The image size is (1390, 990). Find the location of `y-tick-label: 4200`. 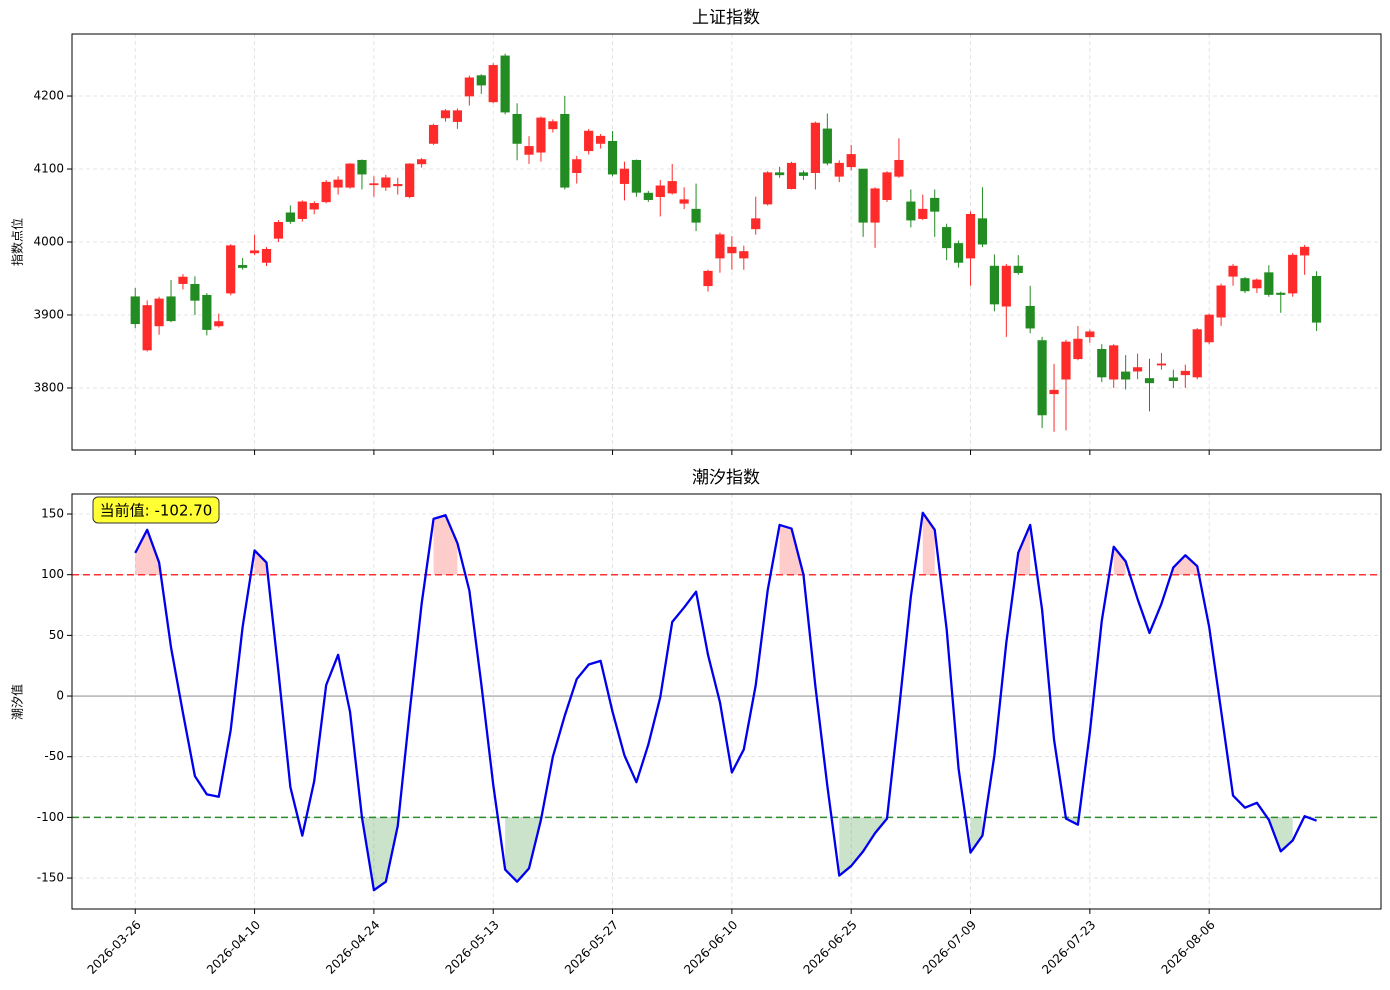

y-tick-label: 4200 is located at coordinates (48, 96).